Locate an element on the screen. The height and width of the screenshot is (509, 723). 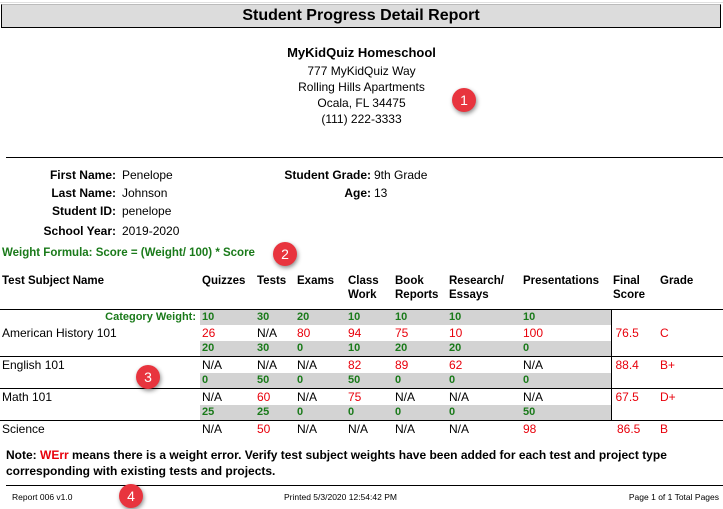
grade: C is located at coordinates (664, 332).